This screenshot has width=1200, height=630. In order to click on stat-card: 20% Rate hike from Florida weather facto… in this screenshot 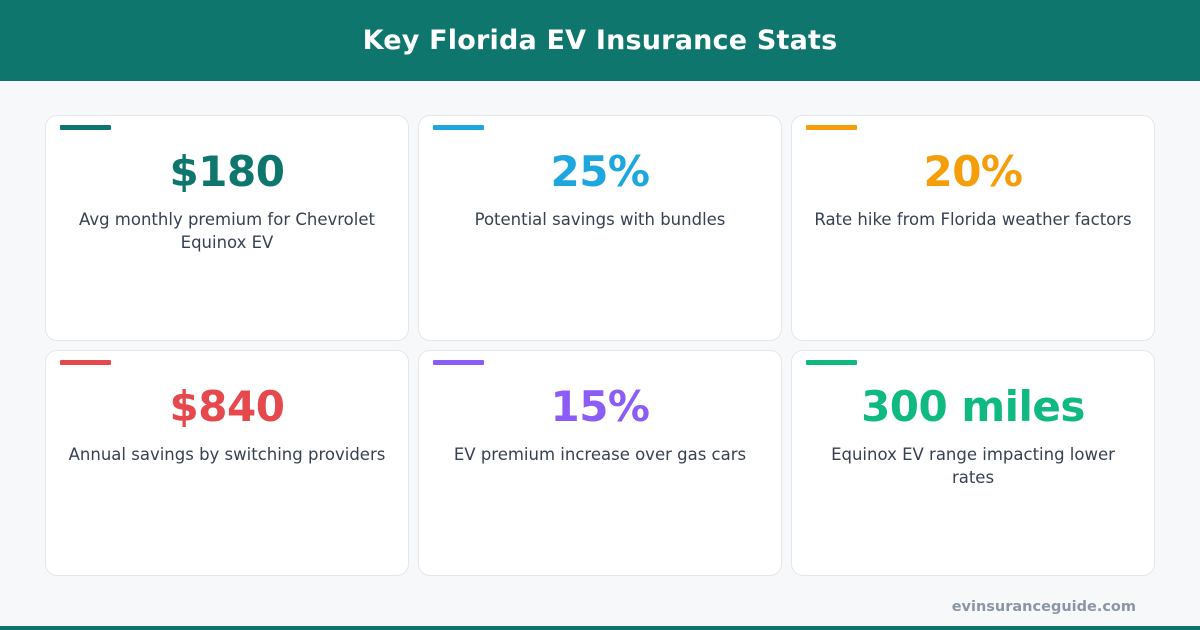, I will do `click(973, 228)`.